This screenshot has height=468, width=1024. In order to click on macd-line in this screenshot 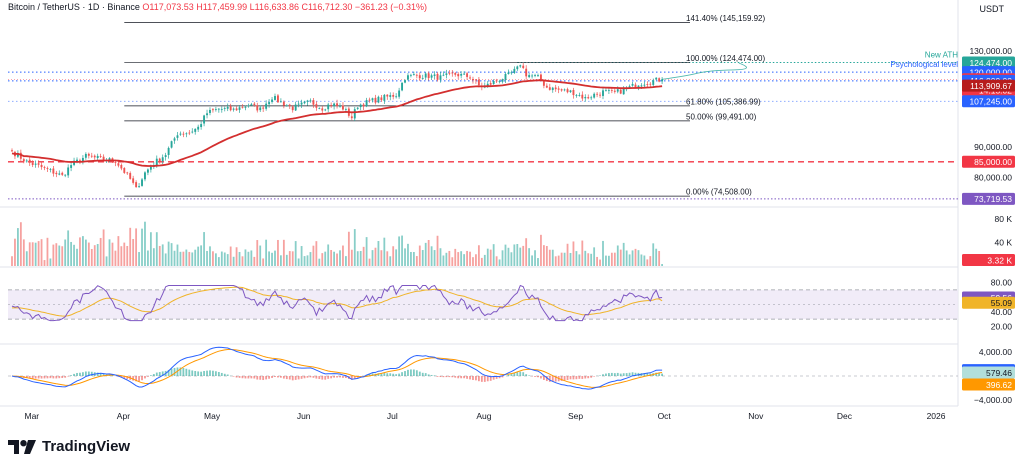, I will do `click(337, 368)`.